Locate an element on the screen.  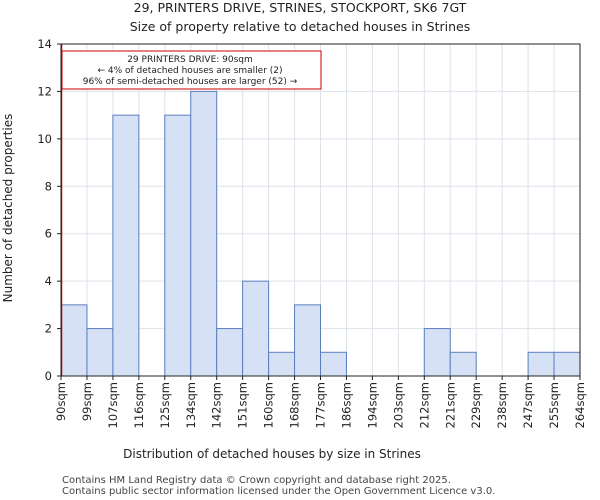
x-tick-label: 255sqm is located at coordinates (554, 405).